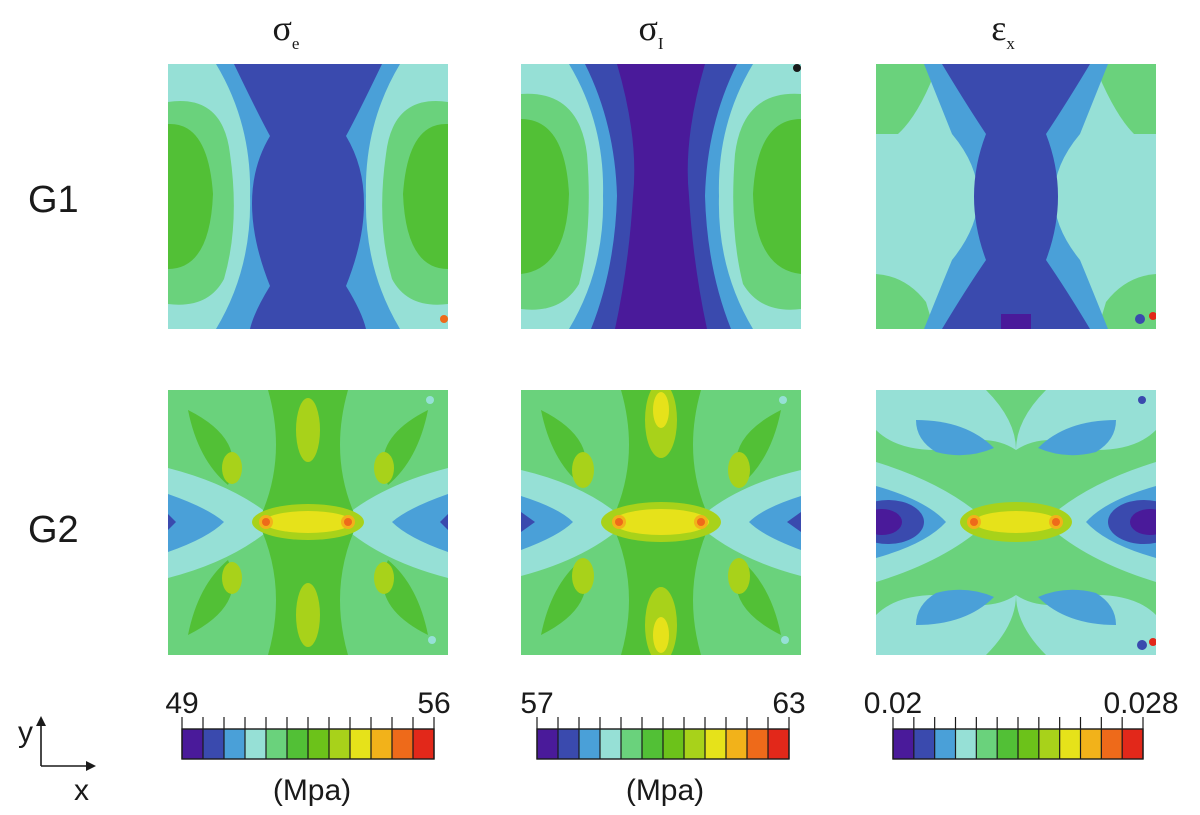 Image resolution: width=1200 pixels, height=815 pixels. I want to click on column-header-epsilon-x: εx, so click(1003, 30).